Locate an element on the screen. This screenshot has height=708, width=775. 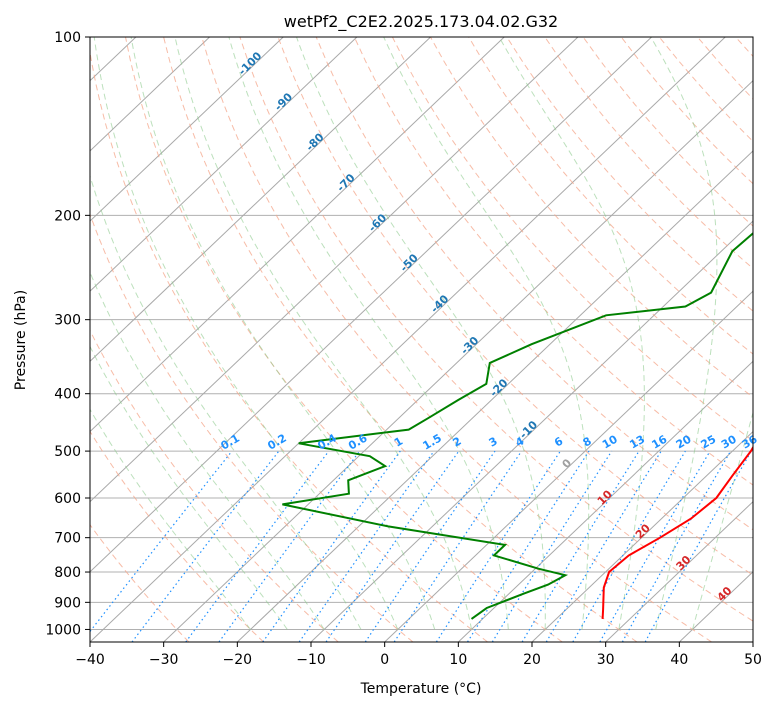
y-tick-label: 400 is located at coordinates (67, 395).